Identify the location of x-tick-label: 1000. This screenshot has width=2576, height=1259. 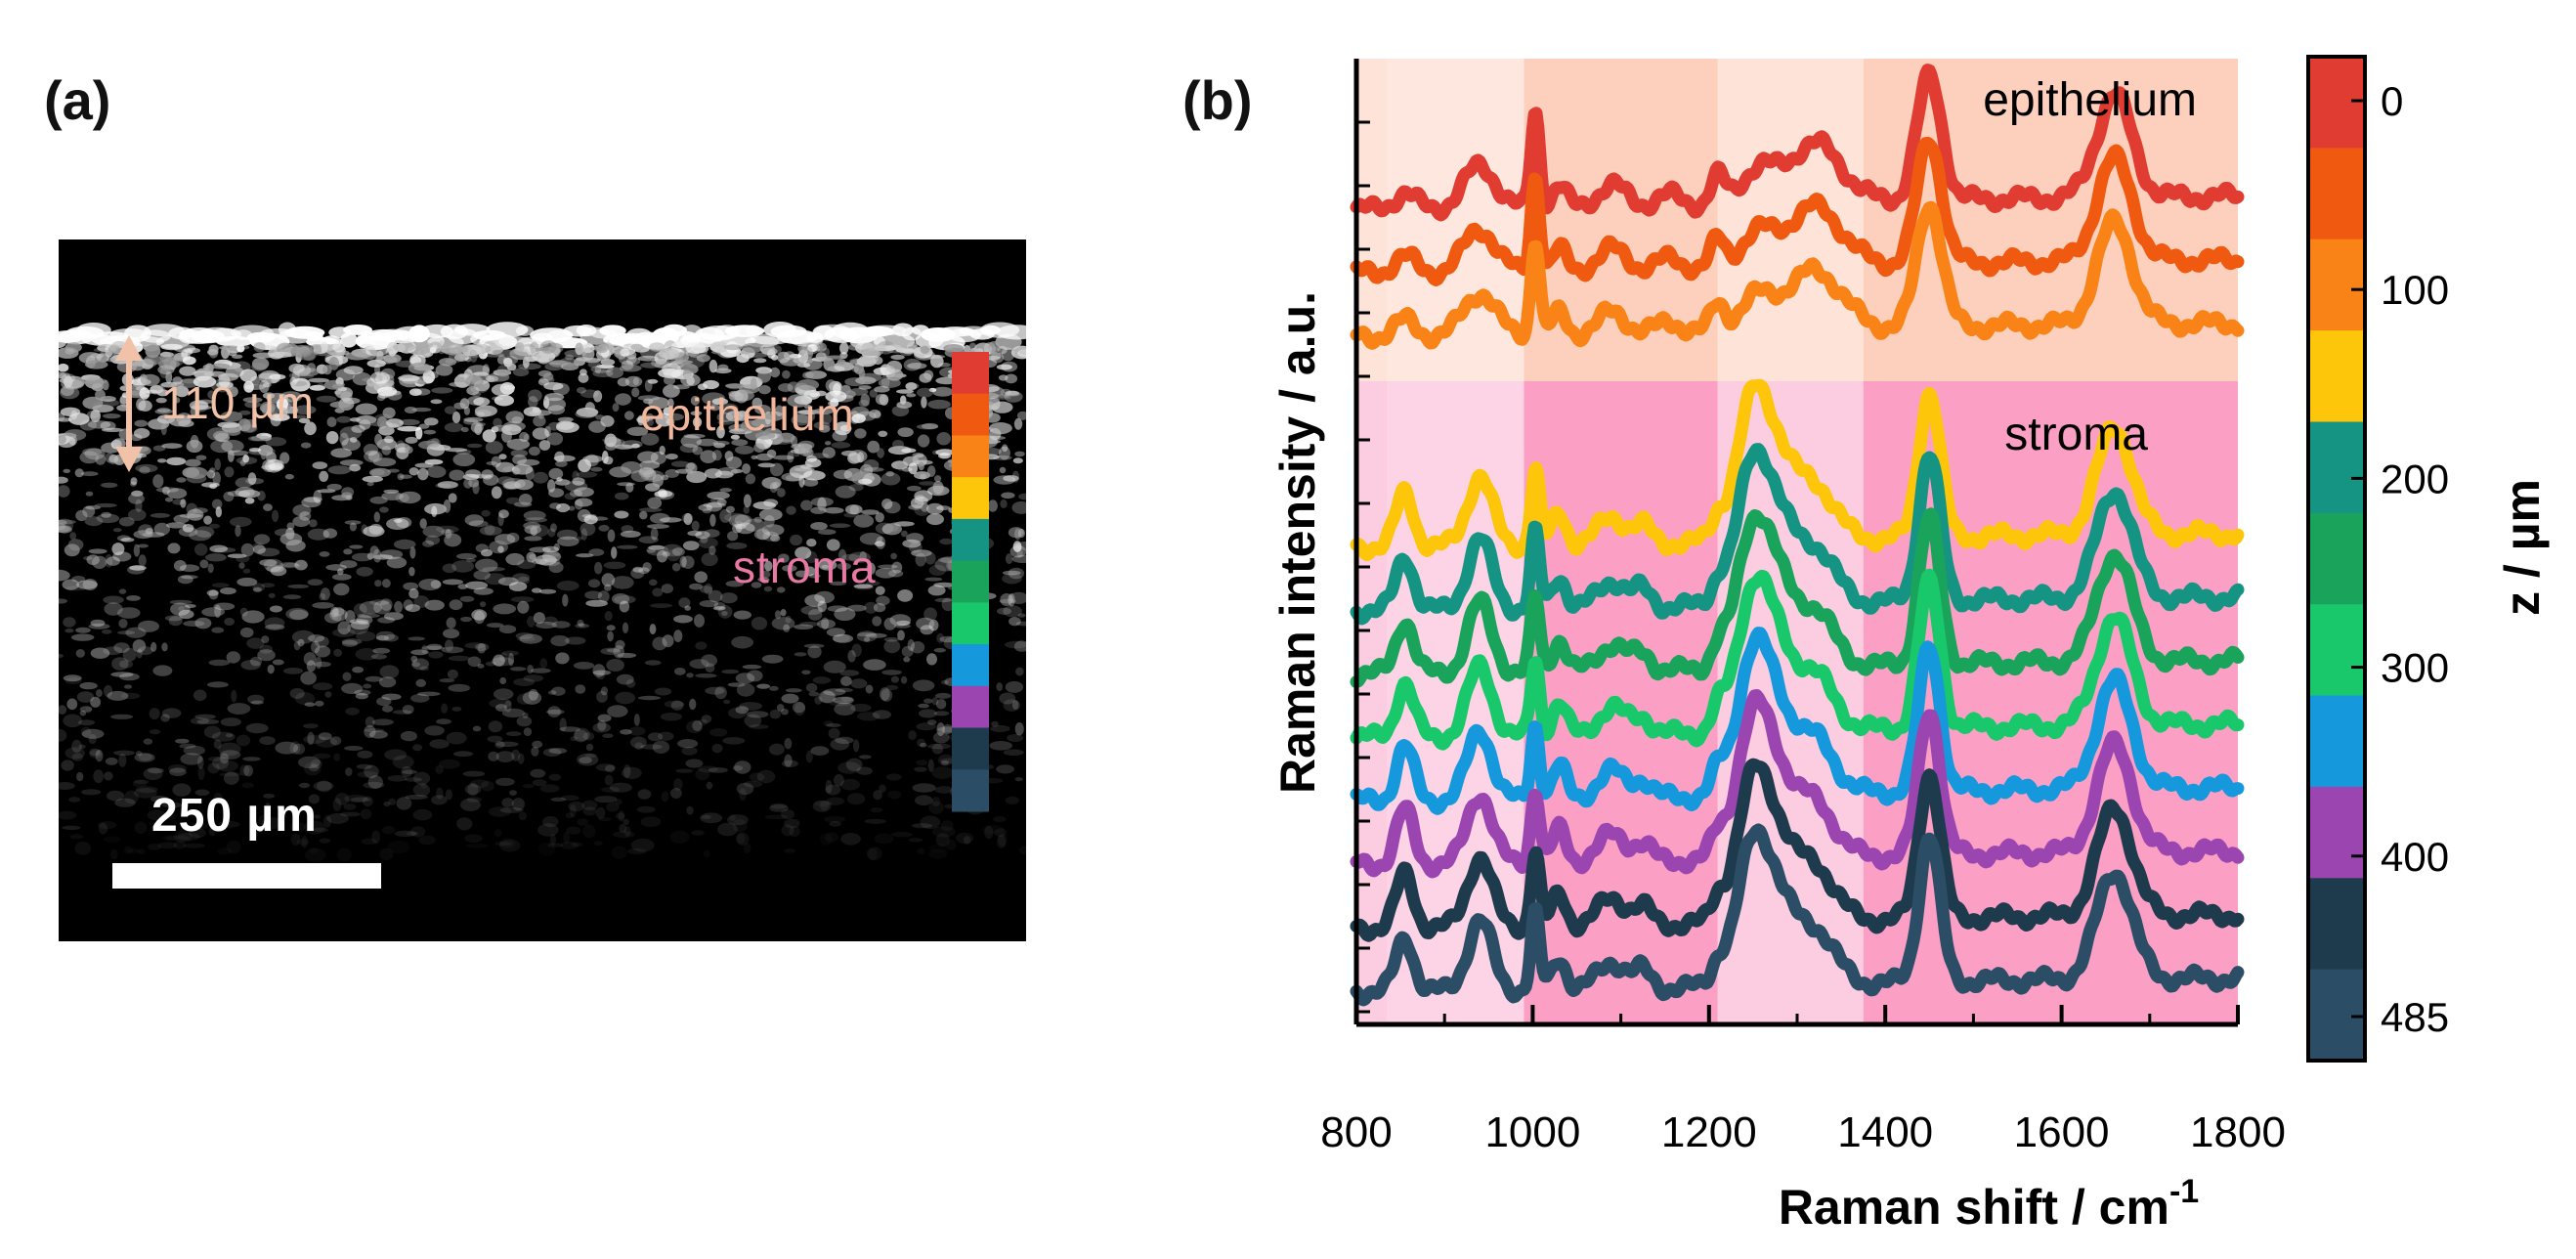
(1532, 1132).